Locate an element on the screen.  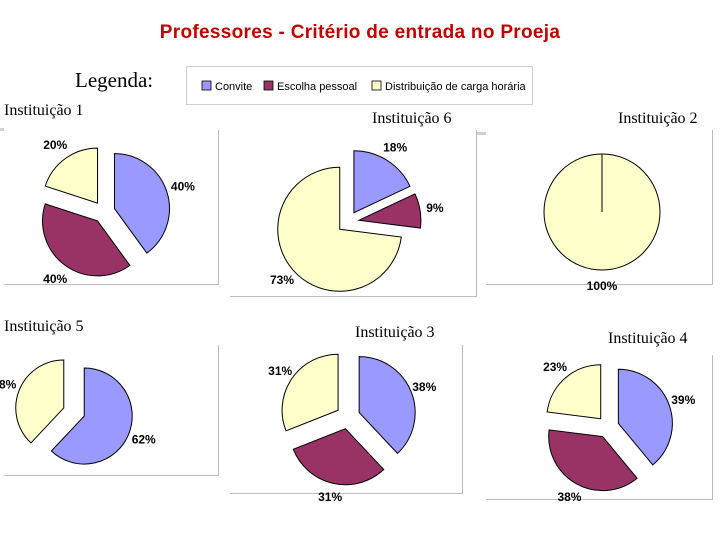
institution-label-1: Instituição 1 is located at coordinates (44, 110).